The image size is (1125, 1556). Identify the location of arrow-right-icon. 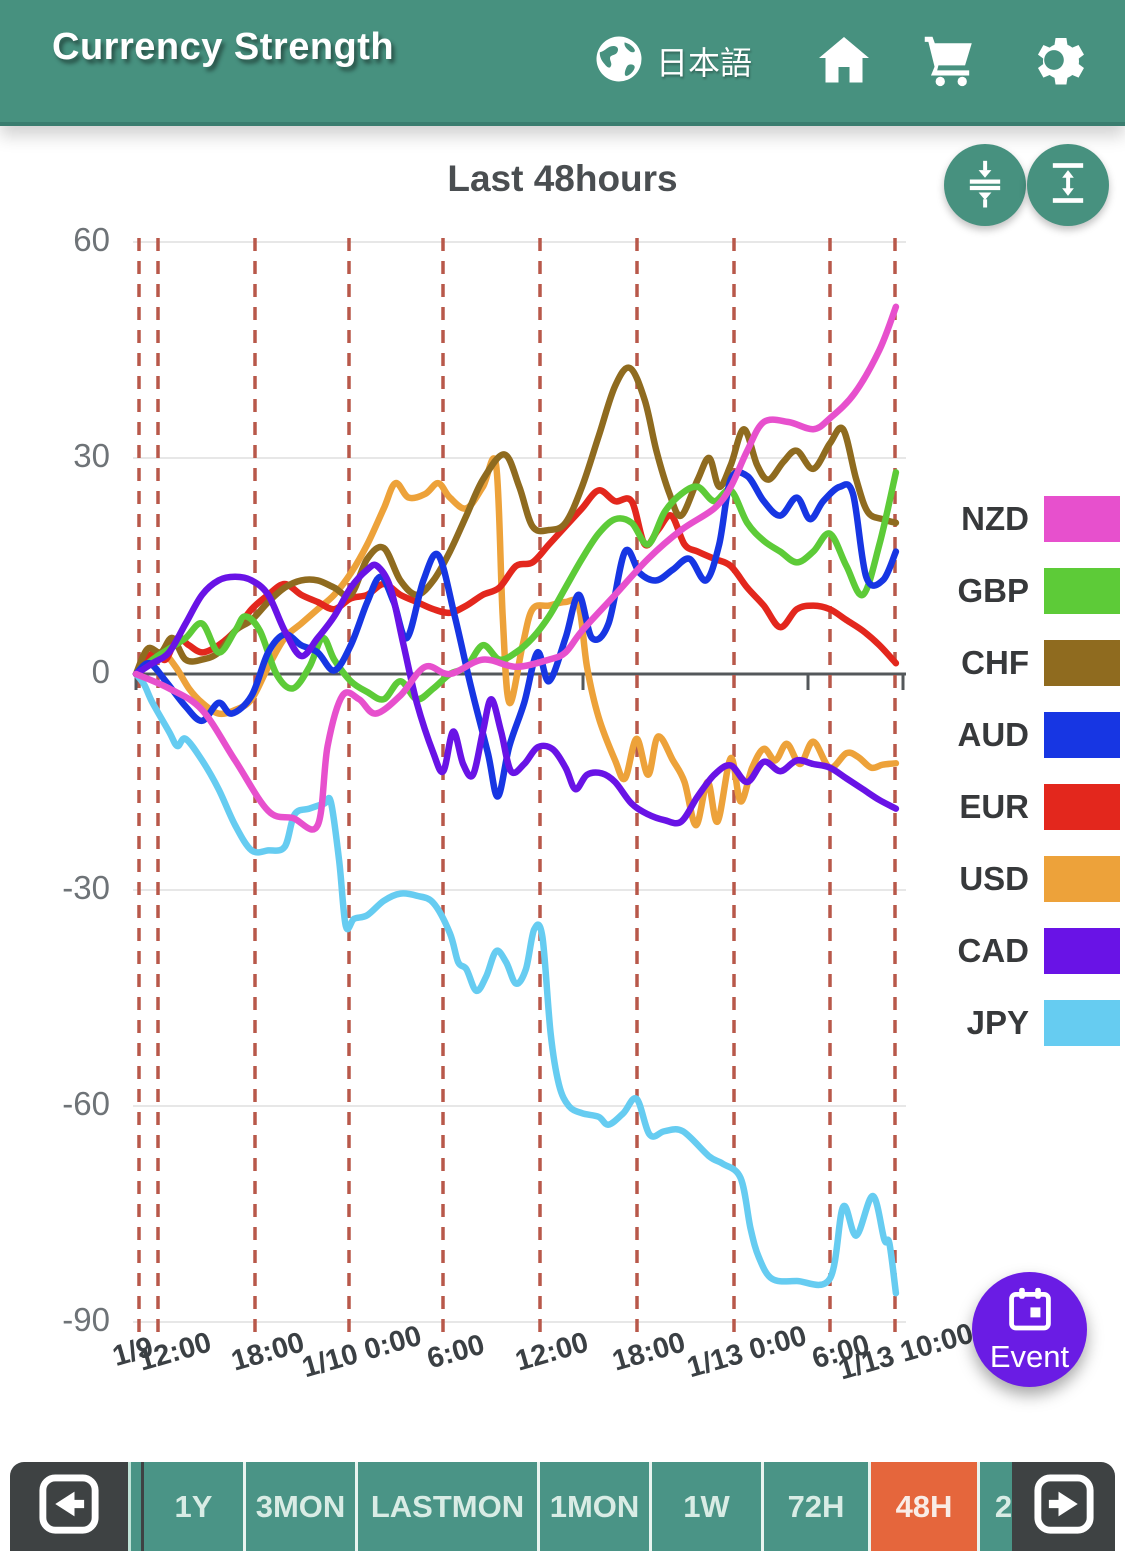
(1064, 1506).